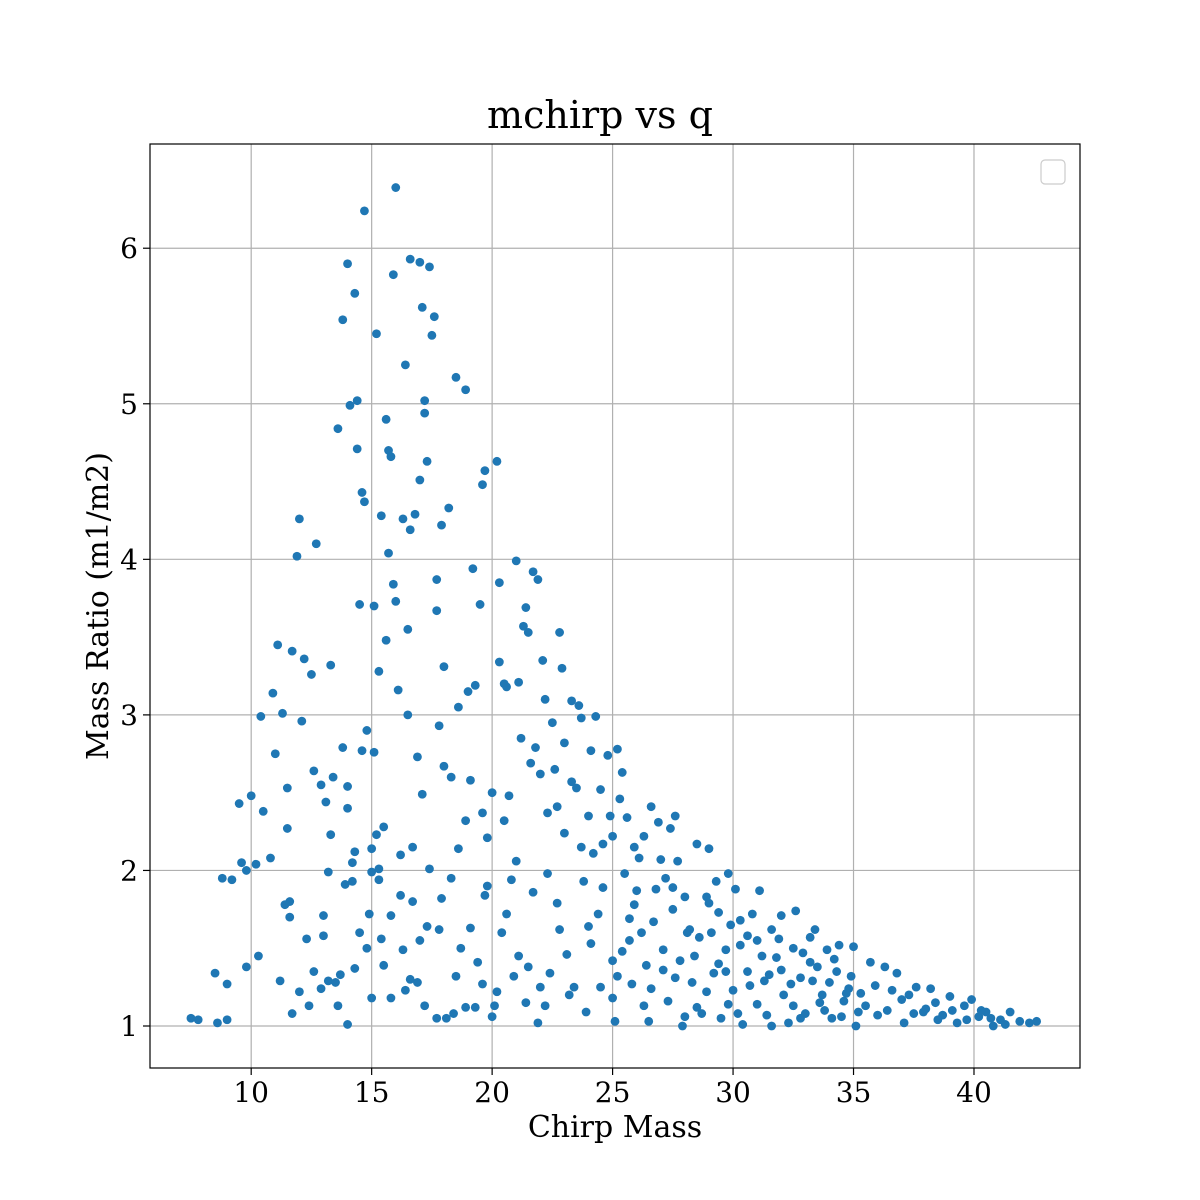 The image size is (1200, 1200). What do you see at coordinates (129, 715) in the screenshot?
I see `y-tick-label: 3` at bounding box center [129, 715].